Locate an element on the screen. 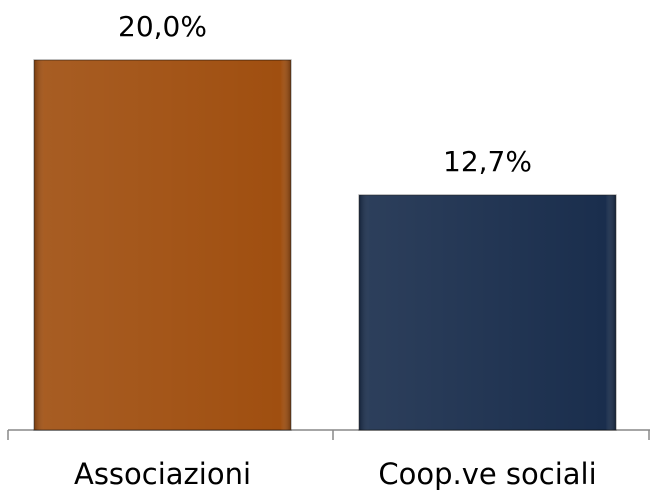  x-tick-label: Associazioni is located at coordinates (162, 474).